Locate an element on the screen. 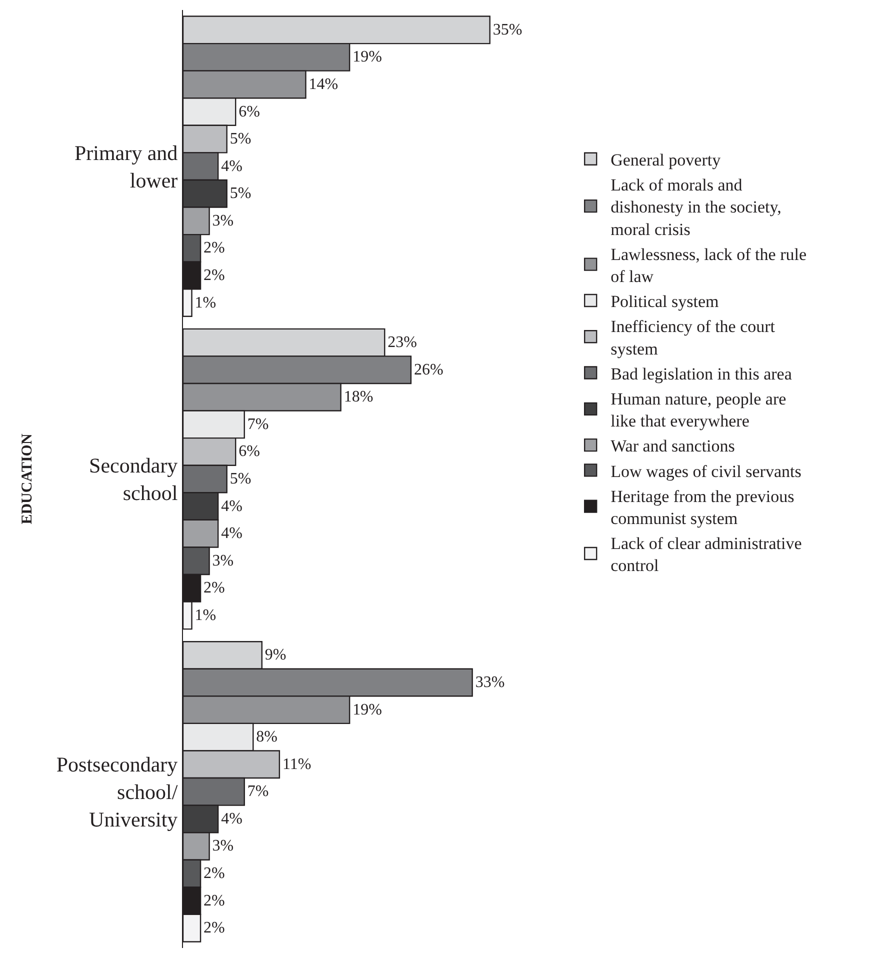 The height and width of the screenshot is (958, 881). legend-label: Low wages of civil servants is located at coordinates (706, 471).